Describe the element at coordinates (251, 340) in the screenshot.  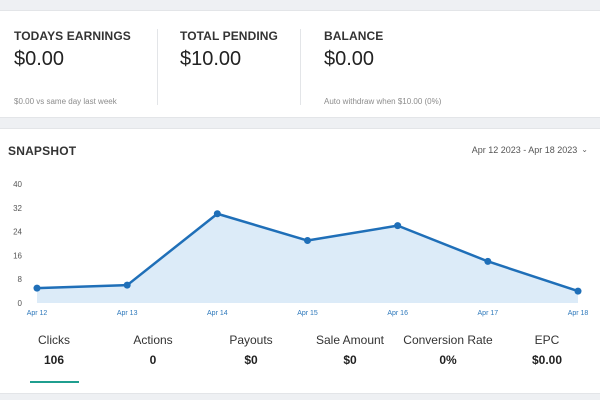
I see `metric-label: Payouts` at that location.